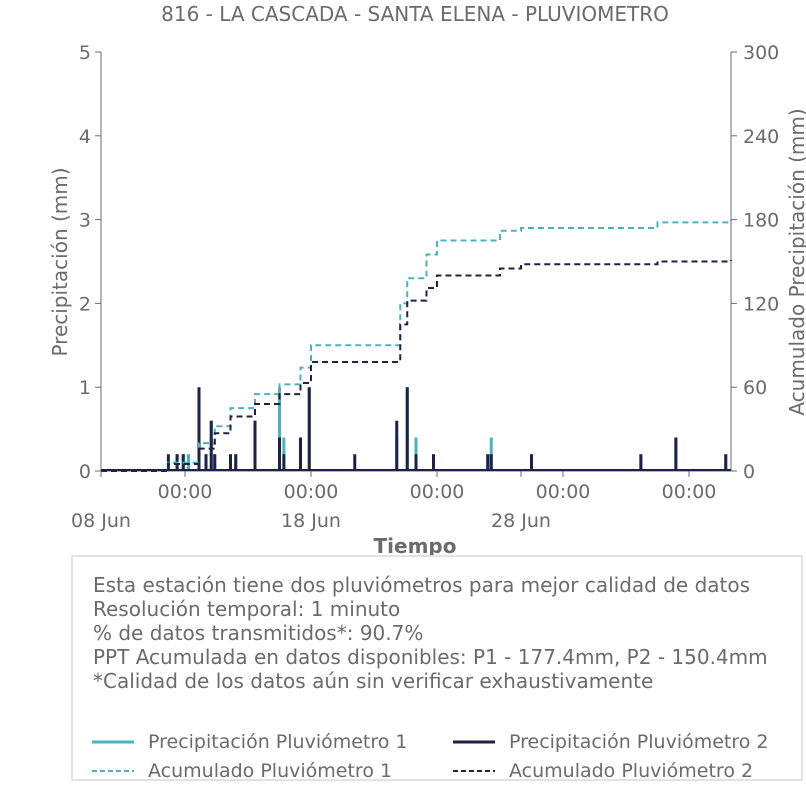 Image resolution: width=806 pixels, height=806 pixels. I want to click on y-tick-label: 5, so click(85, 53).